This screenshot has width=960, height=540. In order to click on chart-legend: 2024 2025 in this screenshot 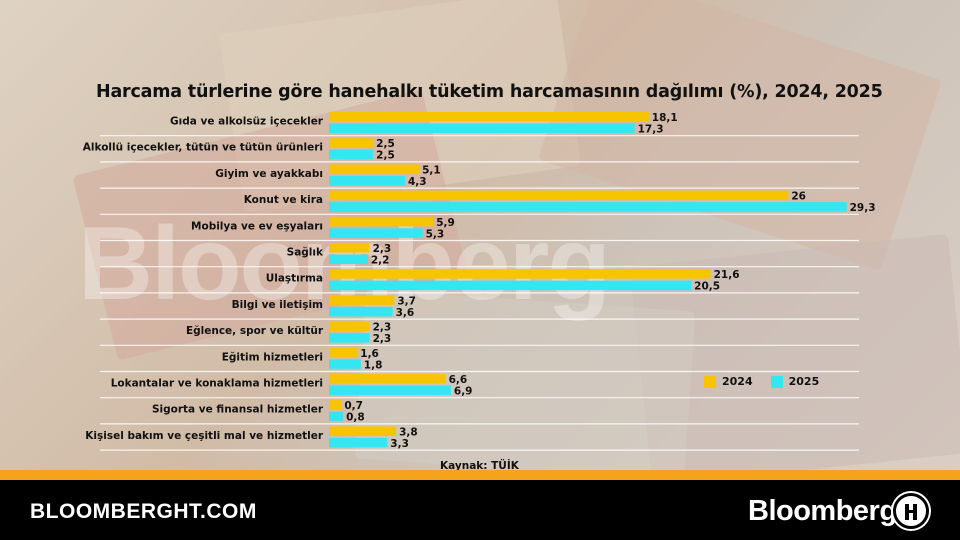, I will do `click(761, 381)`.